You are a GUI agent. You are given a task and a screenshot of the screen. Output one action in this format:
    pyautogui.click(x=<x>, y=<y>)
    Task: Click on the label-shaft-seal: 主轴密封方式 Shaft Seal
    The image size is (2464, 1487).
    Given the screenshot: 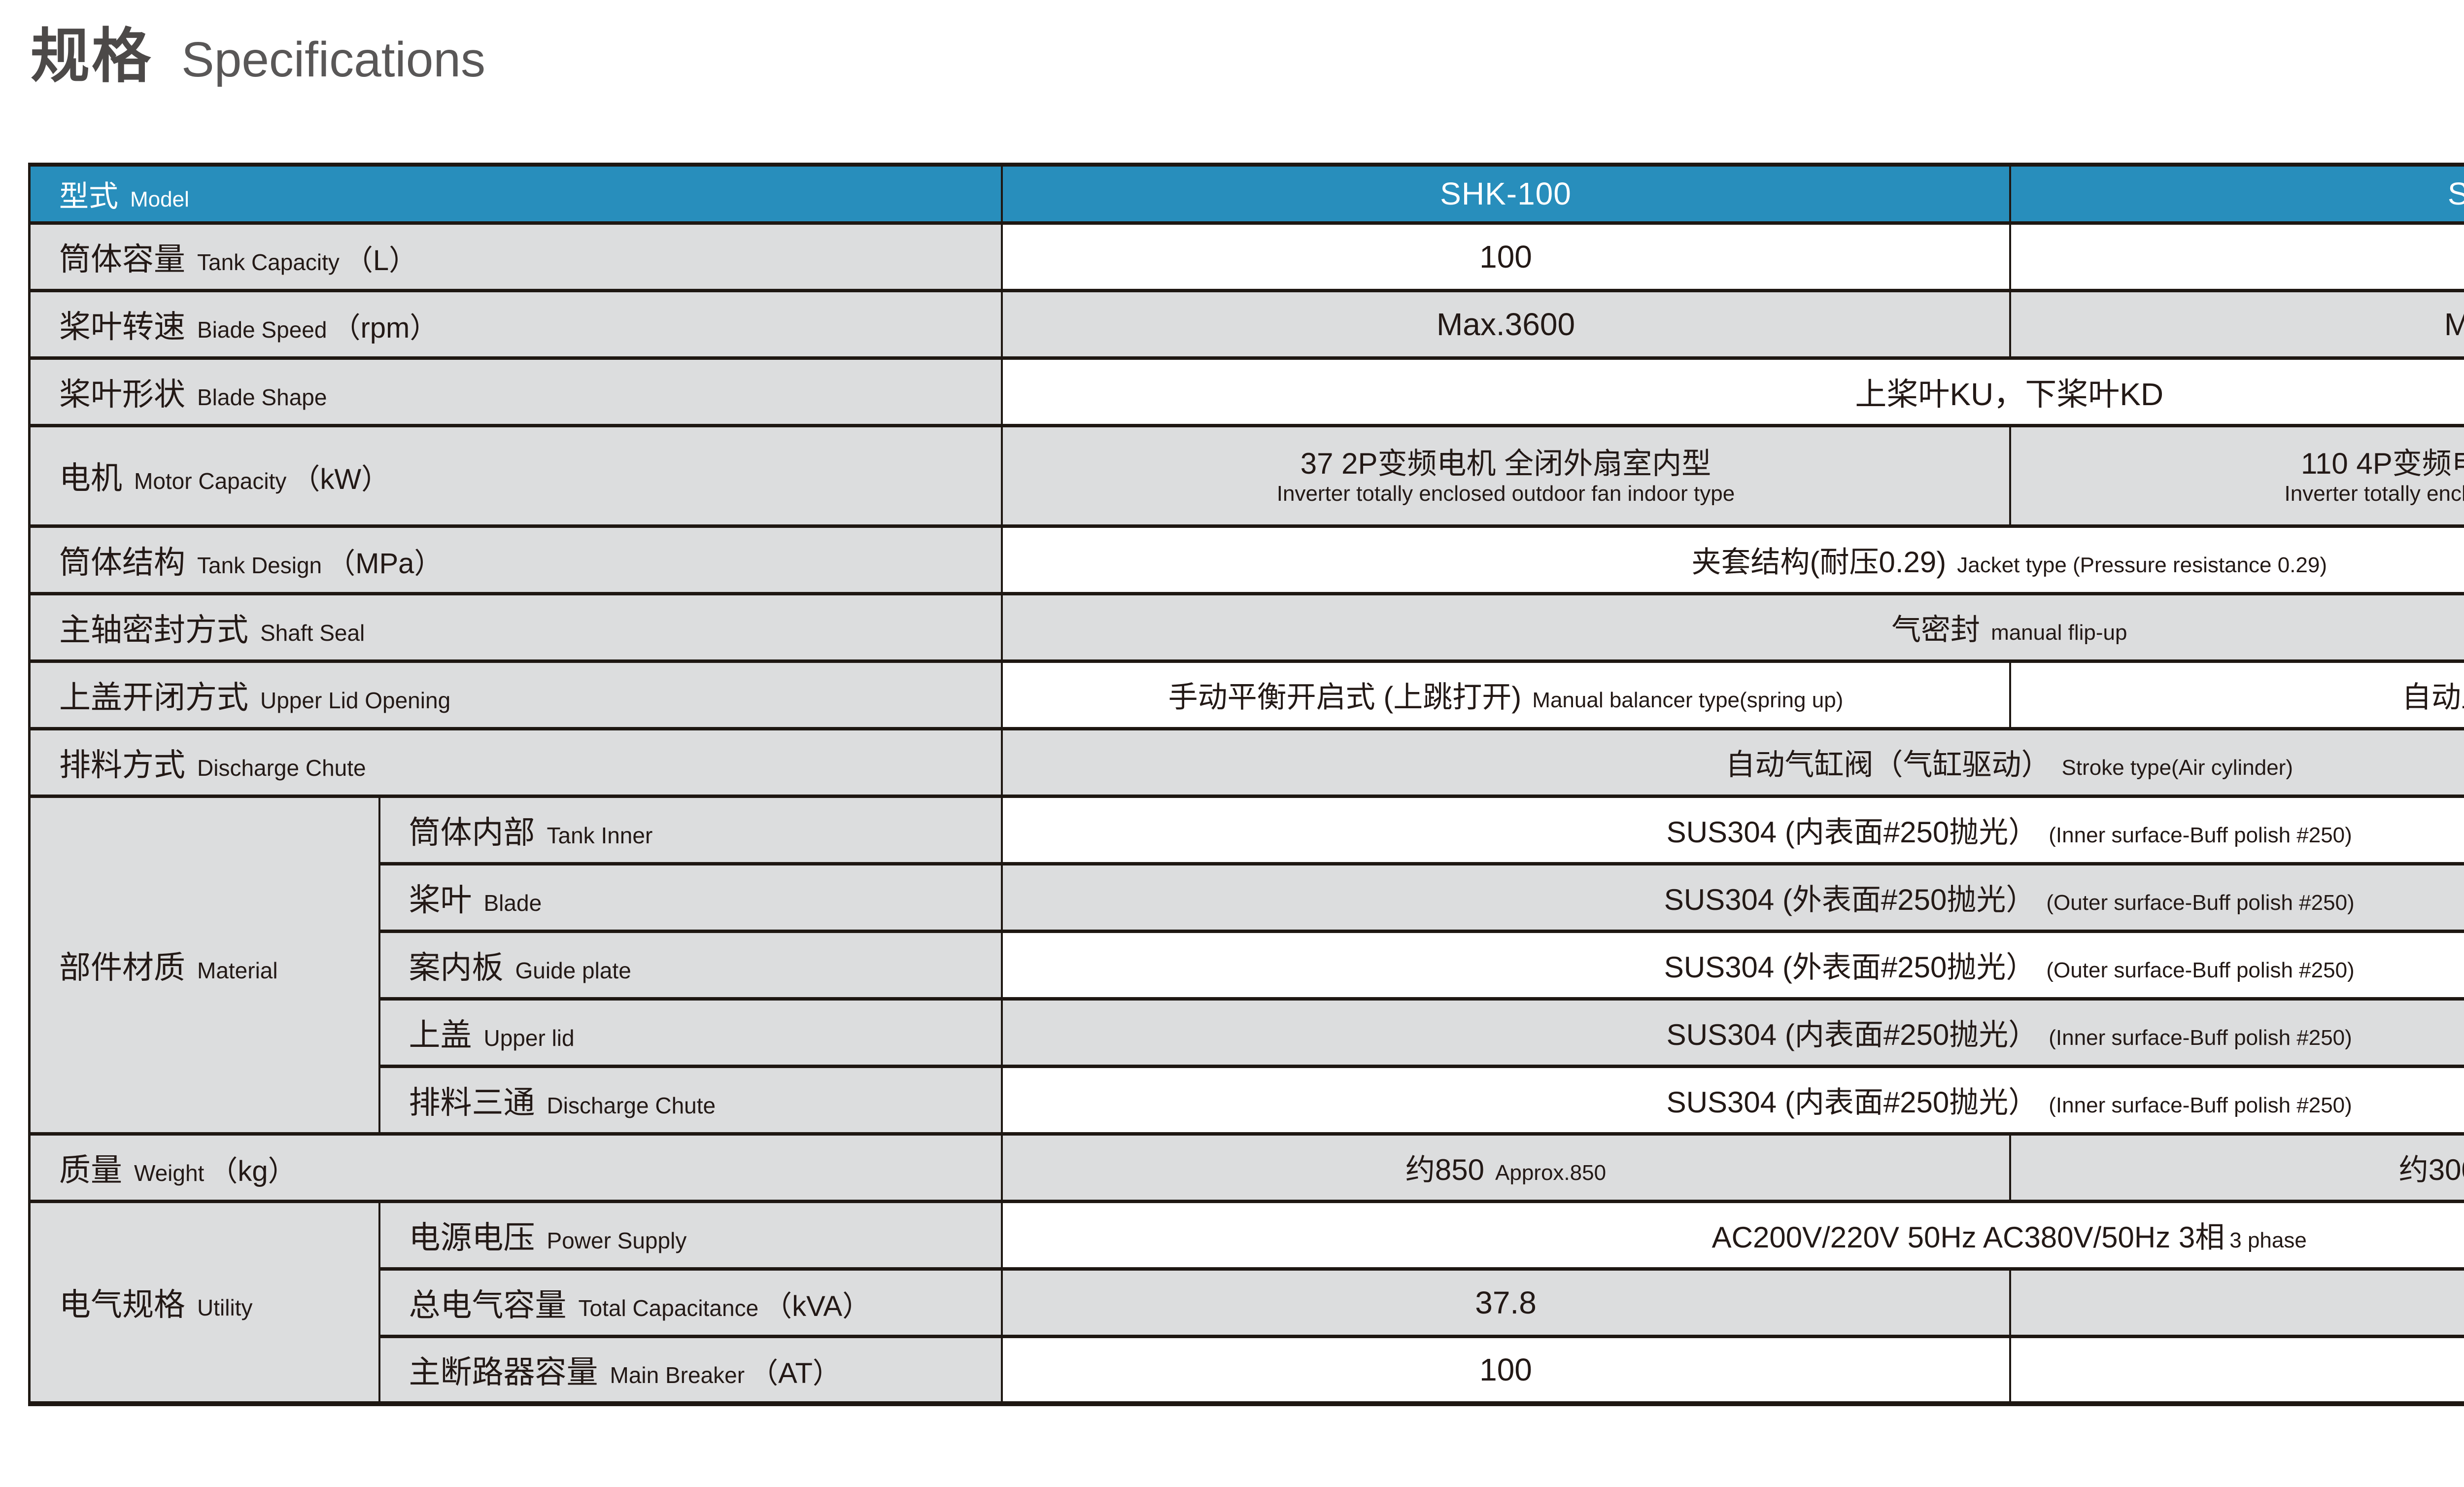 What is the action you would take?
    pyautogui.click(x=515, y=627)
    